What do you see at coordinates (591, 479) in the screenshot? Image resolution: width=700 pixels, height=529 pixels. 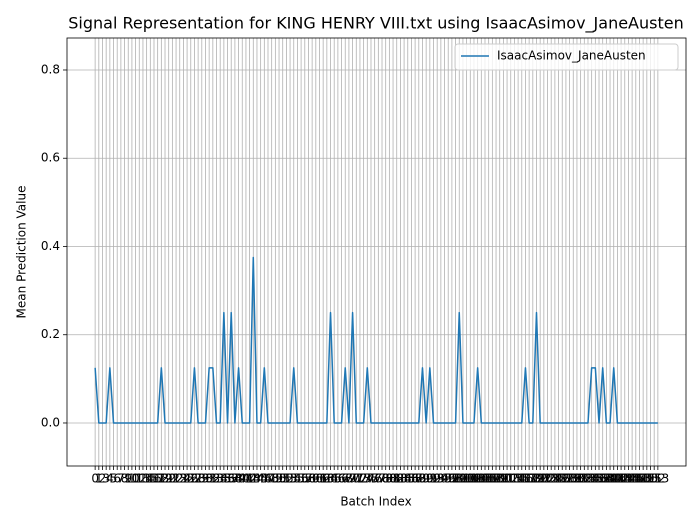 I see `x-tick-label: 135` at bounding box center [591, 479].